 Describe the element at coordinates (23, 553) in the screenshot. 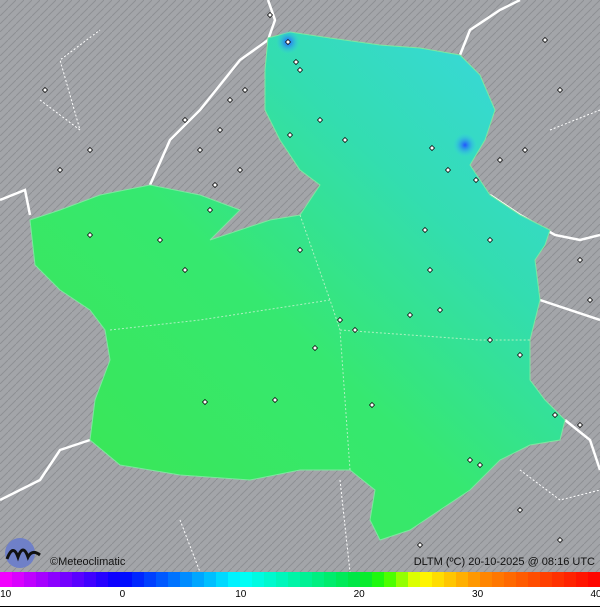

I see `meteoclimatic-logo` at that location.